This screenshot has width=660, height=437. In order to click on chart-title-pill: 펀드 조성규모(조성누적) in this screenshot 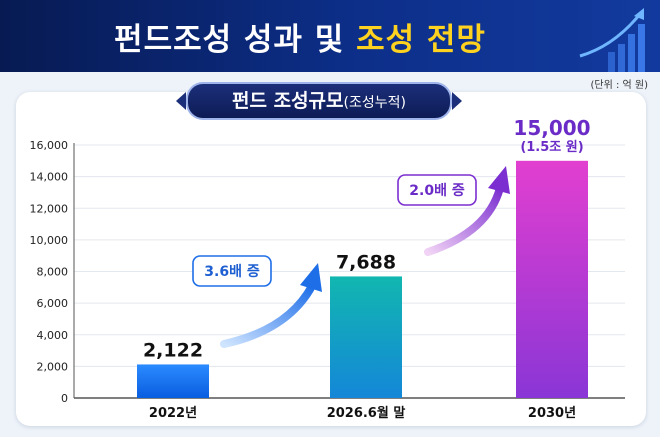, I will do `click(319, 101)`.